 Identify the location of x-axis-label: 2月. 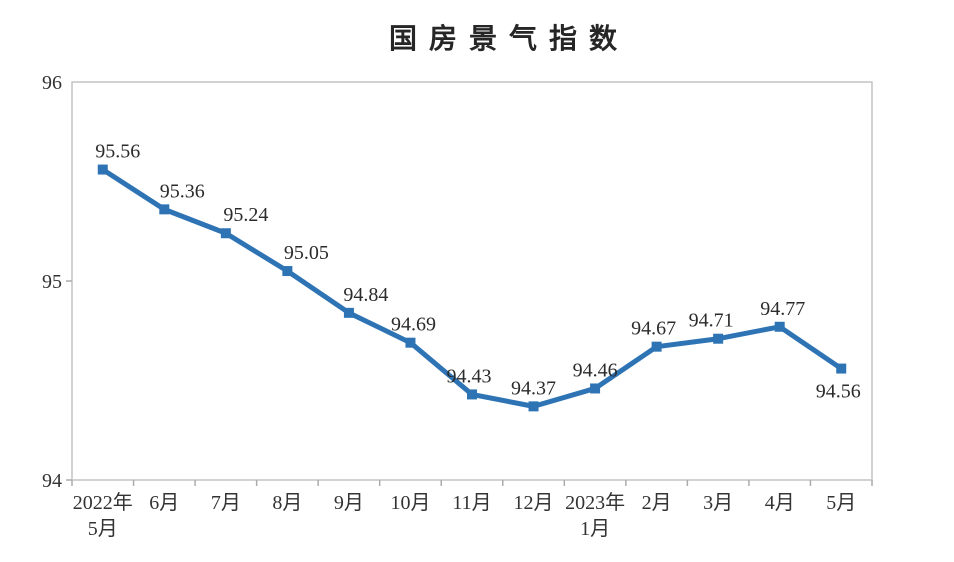
(657, 503).